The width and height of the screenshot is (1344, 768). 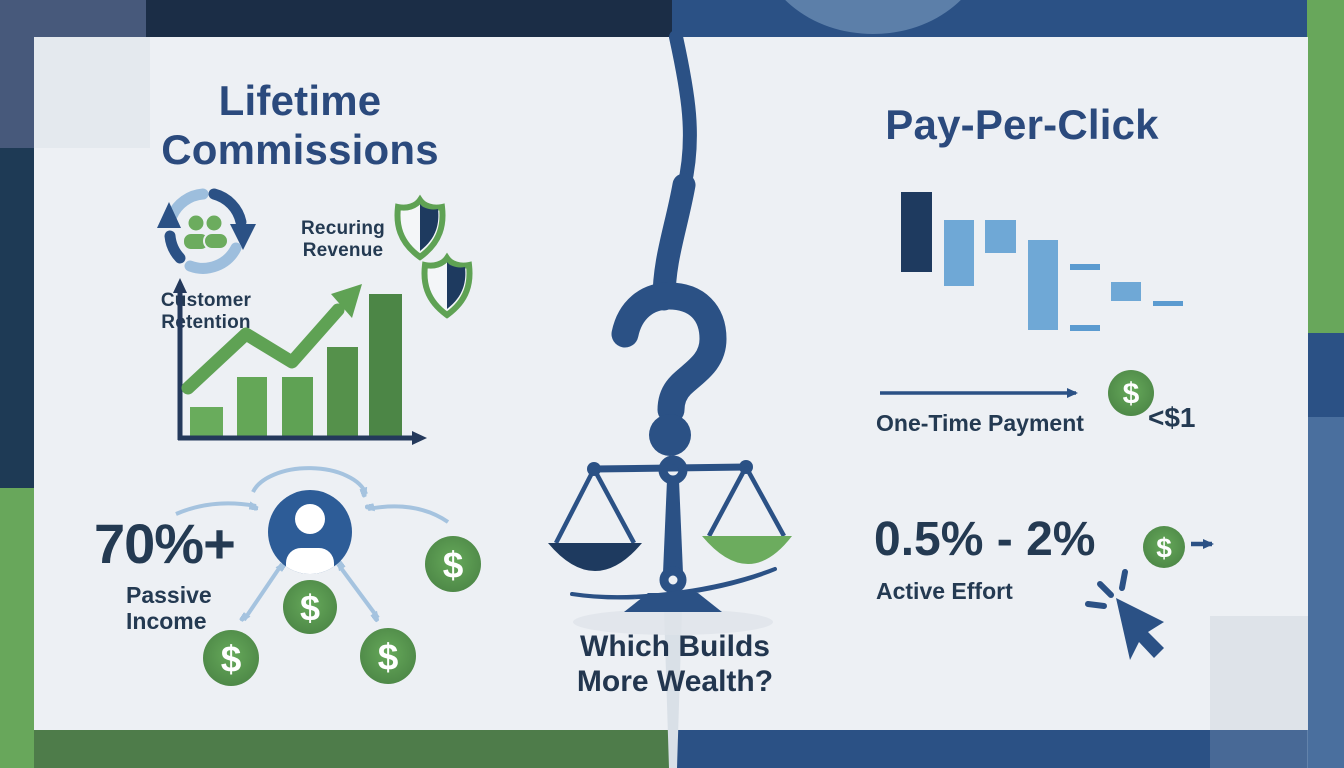 I want to click on left-title-line2: Commissions, so click(x=300, y=150).